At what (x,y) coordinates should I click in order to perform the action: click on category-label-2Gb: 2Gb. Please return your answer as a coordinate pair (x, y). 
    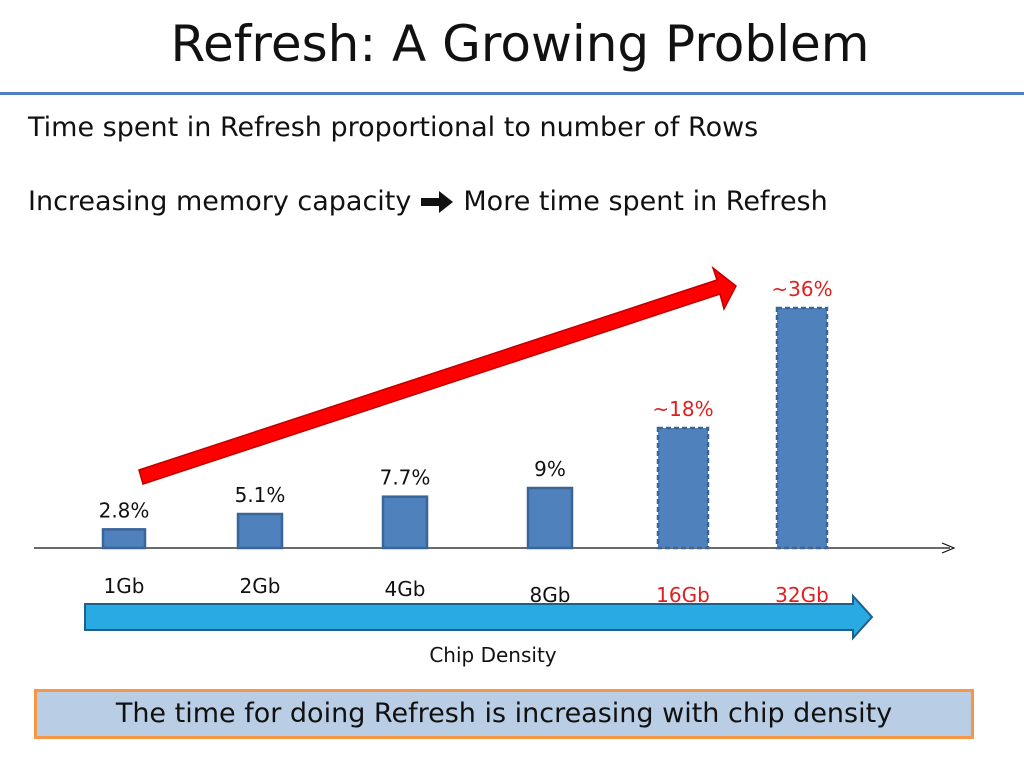
    Looking at the image, I should click on (260, 586).